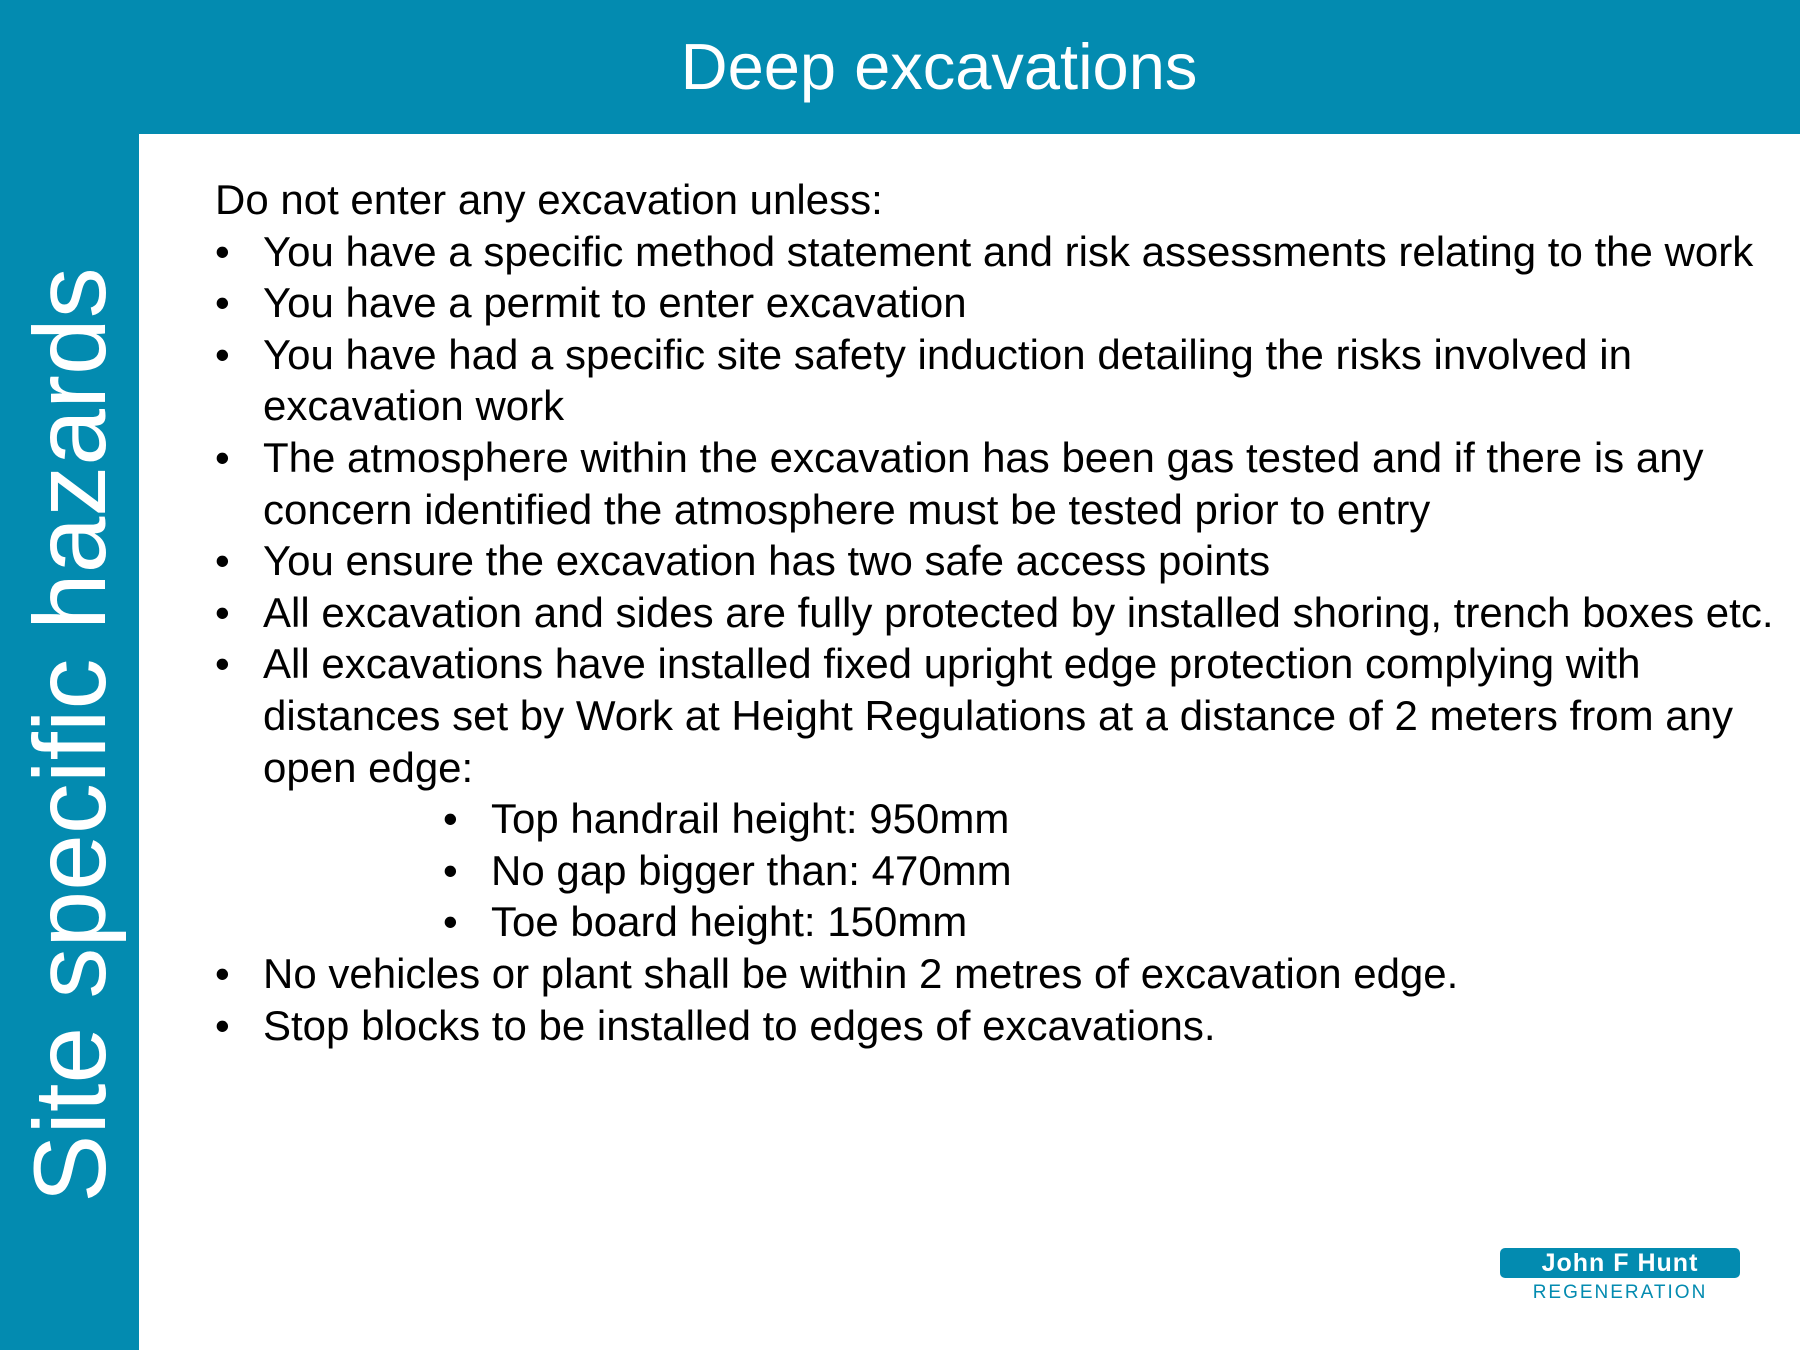 This screenshot has height=1350, width=1800. What do you see at coordinates (1620, 1292) in the screenshot?
I see `logo-tagline: REGENERATION` at bounding box center [1620, 1292].